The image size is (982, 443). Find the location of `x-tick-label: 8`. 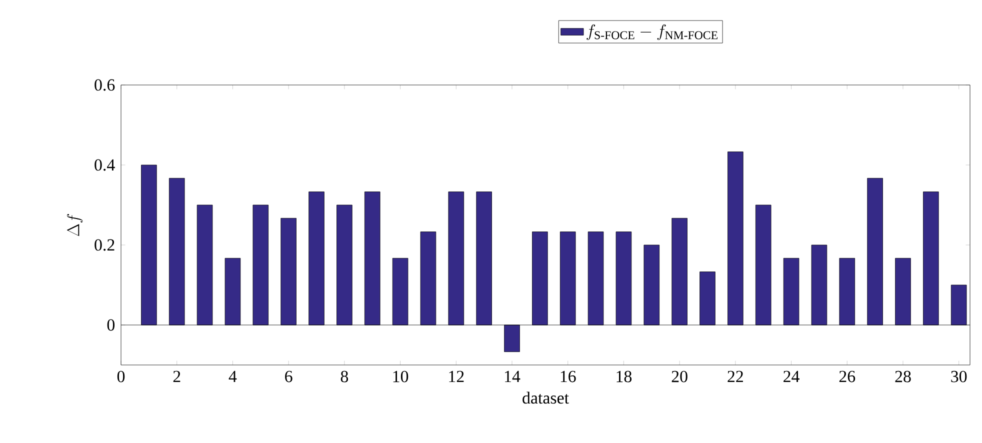

x-tick-label: 8 is located at coordinates (344, 376).